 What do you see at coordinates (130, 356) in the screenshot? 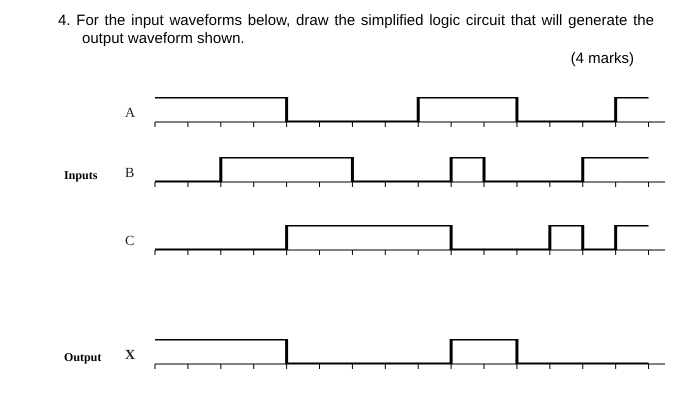
I see `series-label: X` at bounding box center [130, 356].